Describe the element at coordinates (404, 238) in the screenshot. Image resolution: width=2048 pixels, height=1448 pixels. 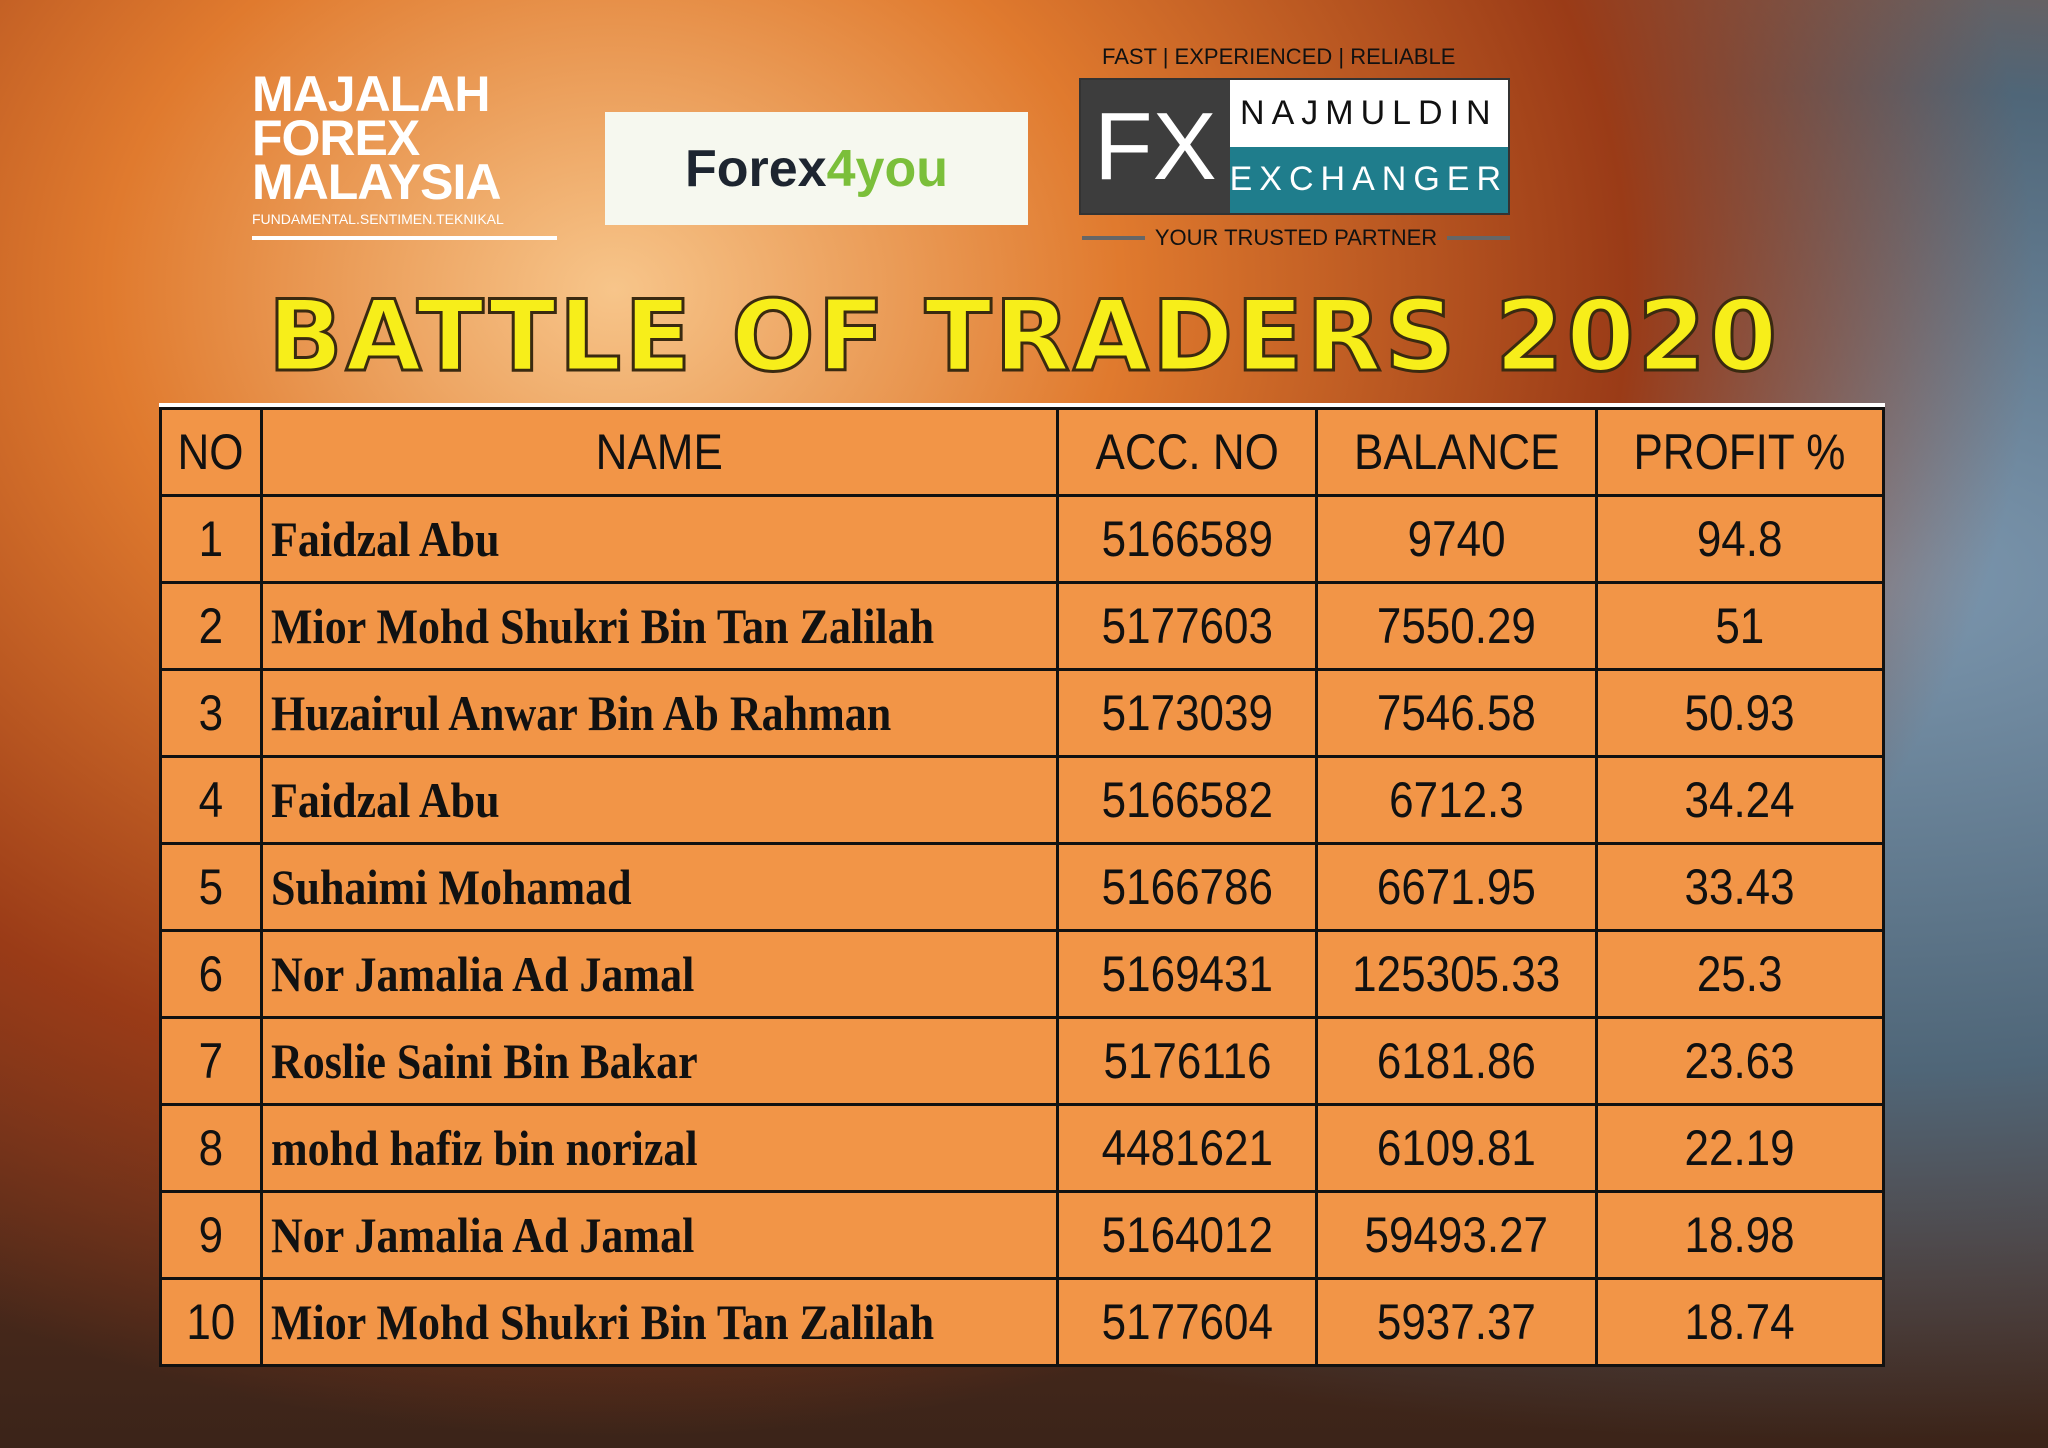
I see `logo-underline` at that location.